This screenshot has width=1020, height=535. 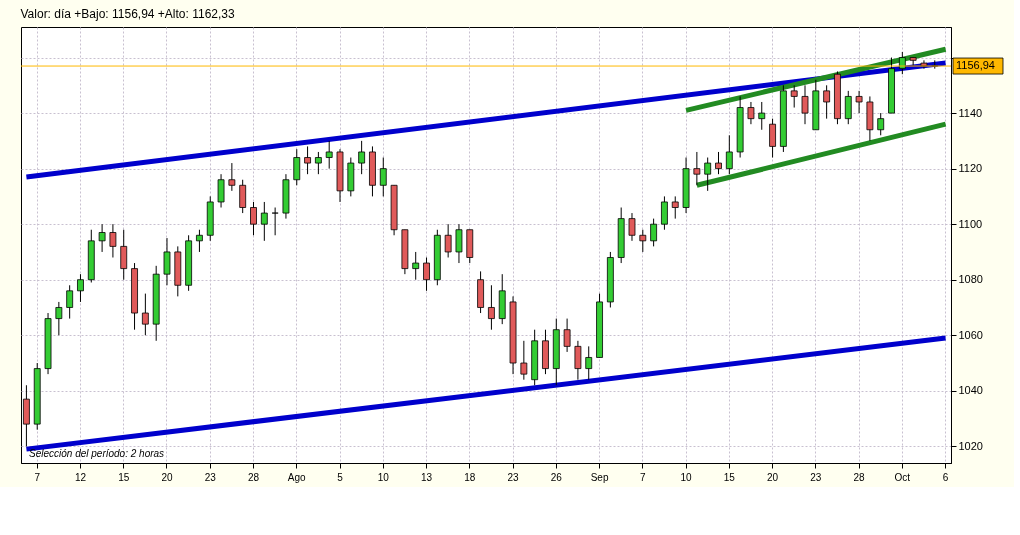 What do you see at coordinates (80, 477) in the screenshot?
I see `x-tick-label: 12` at bounding box center [80, 477].